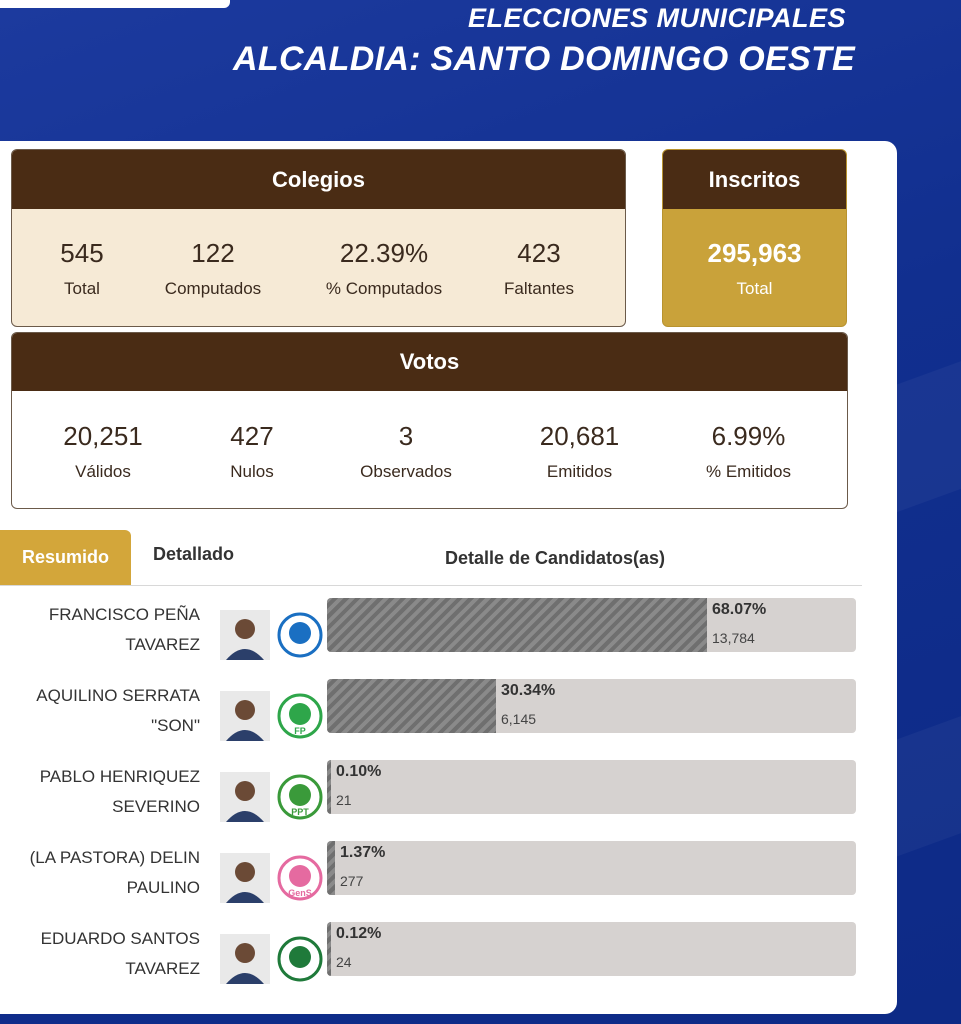 The height and width of the screenshot is (1024, 961). I want to click on colegios-total-stat: 545 Total, so click(82, 268).